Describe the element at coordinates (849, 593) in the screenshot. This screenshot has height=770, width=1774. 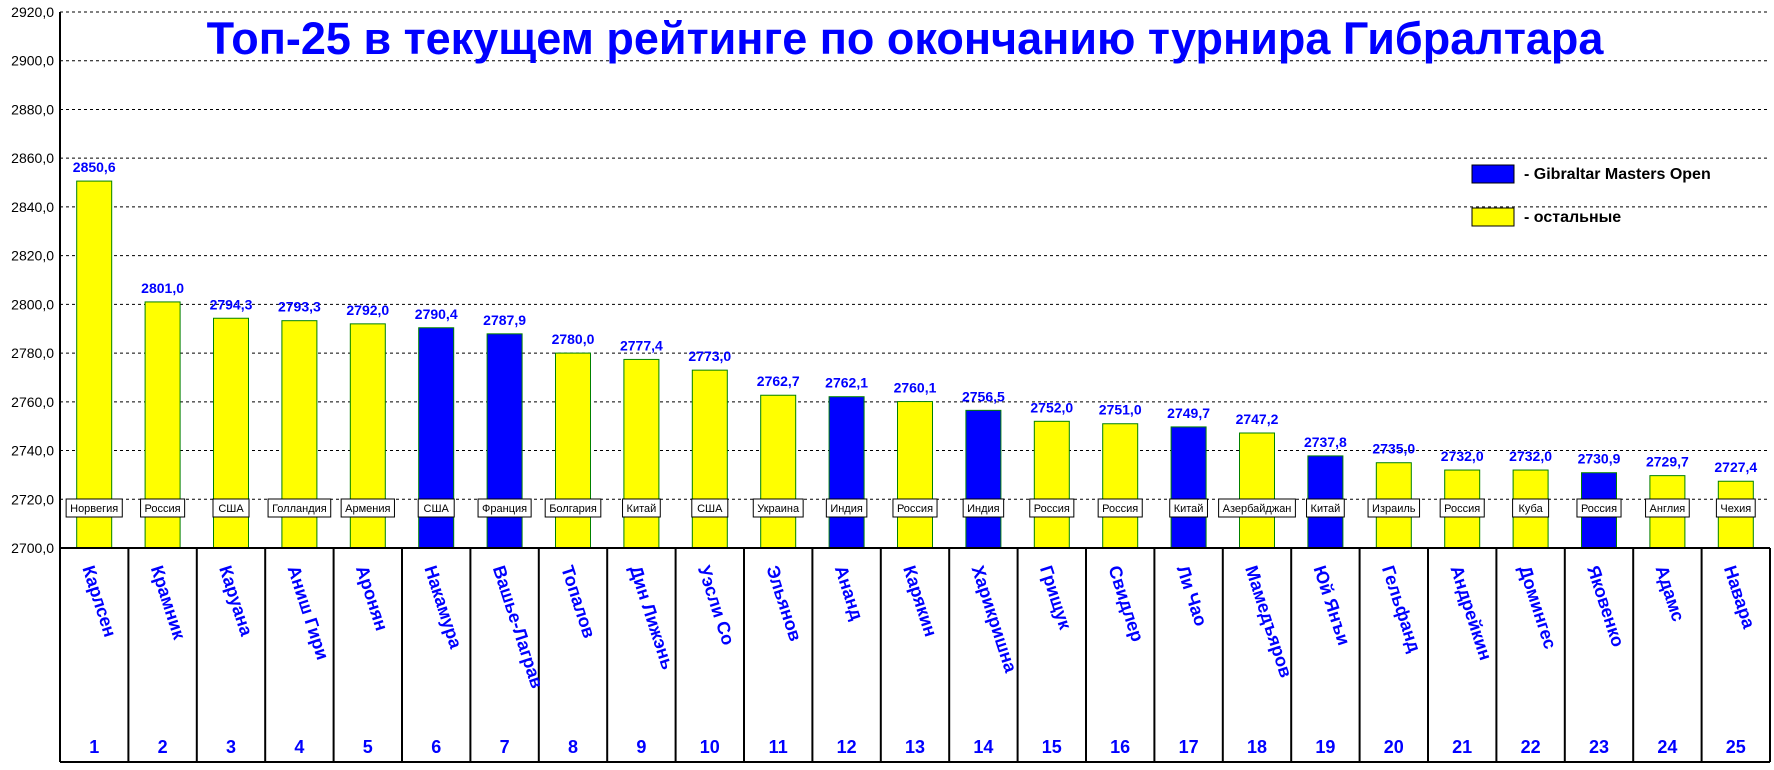
I see `player-name: Ананд` at that location.